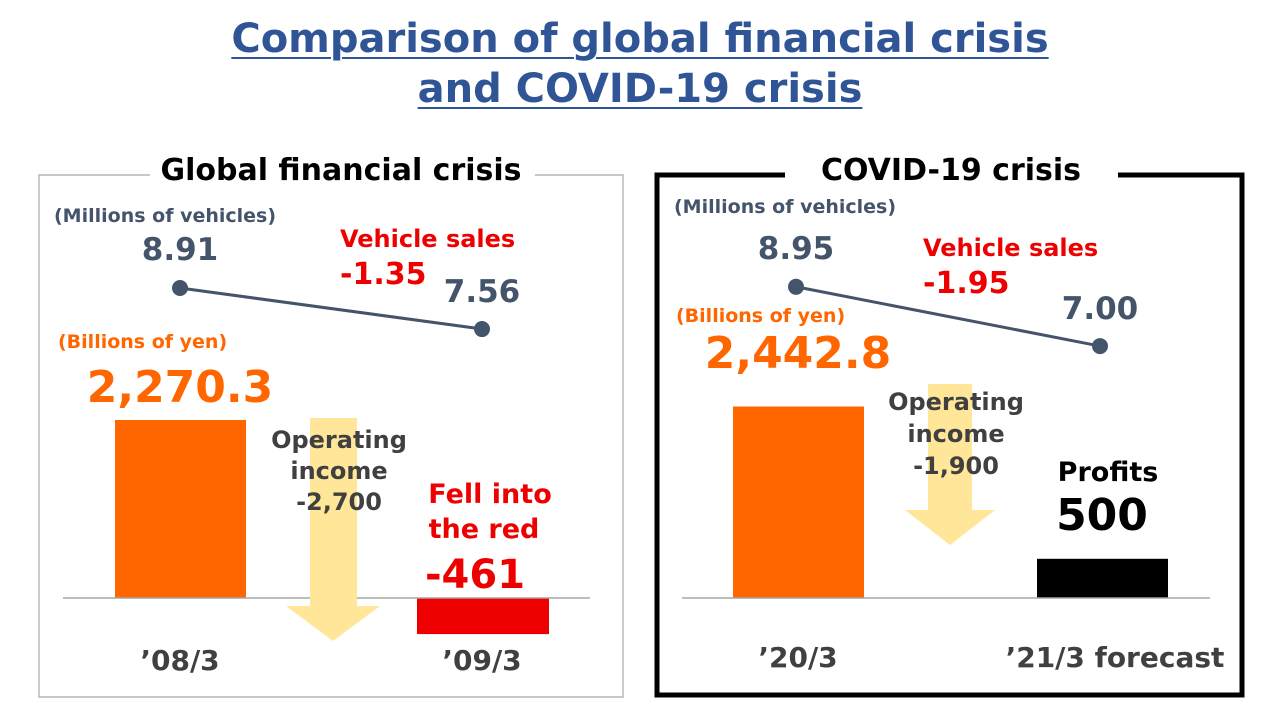 The height and width of the screenshot is (720, 1280). What do you see at coordinates (797, 657) in the screenshot?
I see `category-label-20-3: ’20/3` at bounding box center [797, 657].